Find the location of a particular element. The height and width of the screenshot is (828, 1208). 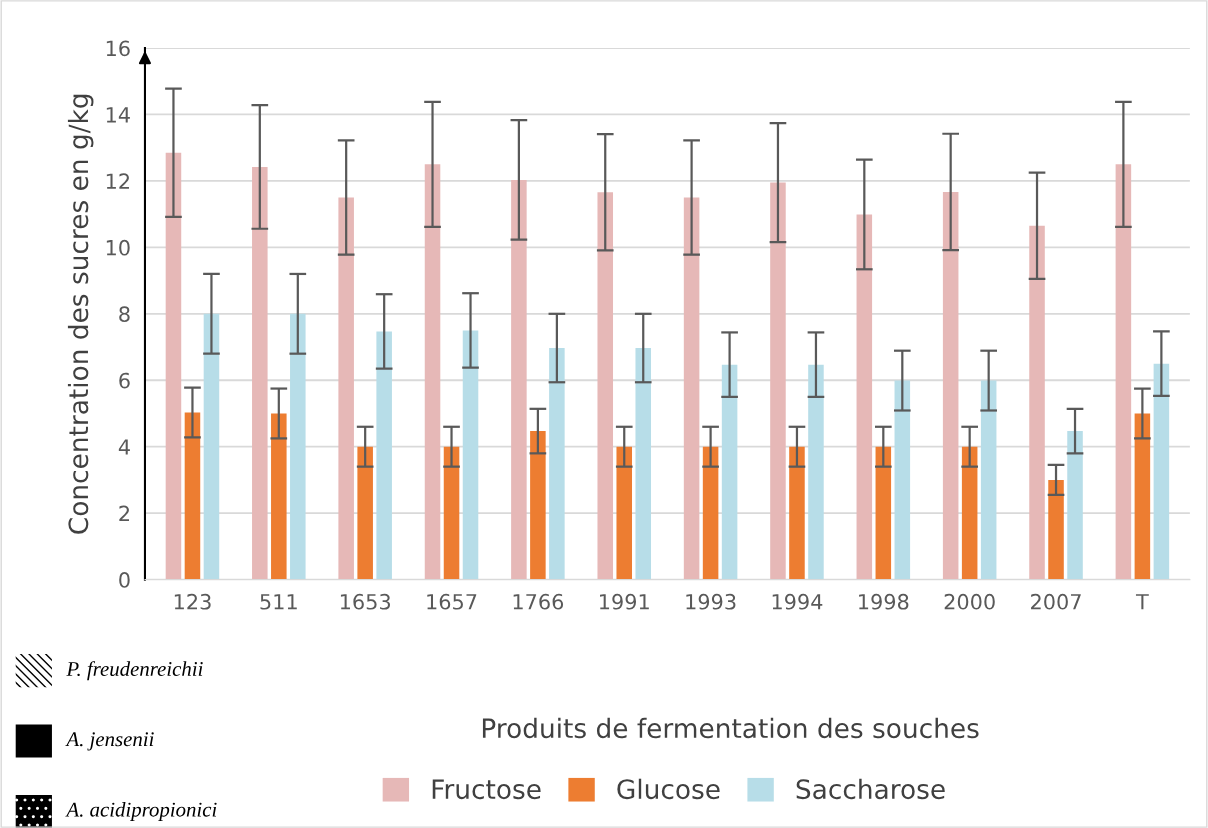

y-tick-label: 4 is located at coordinates (124, 447).